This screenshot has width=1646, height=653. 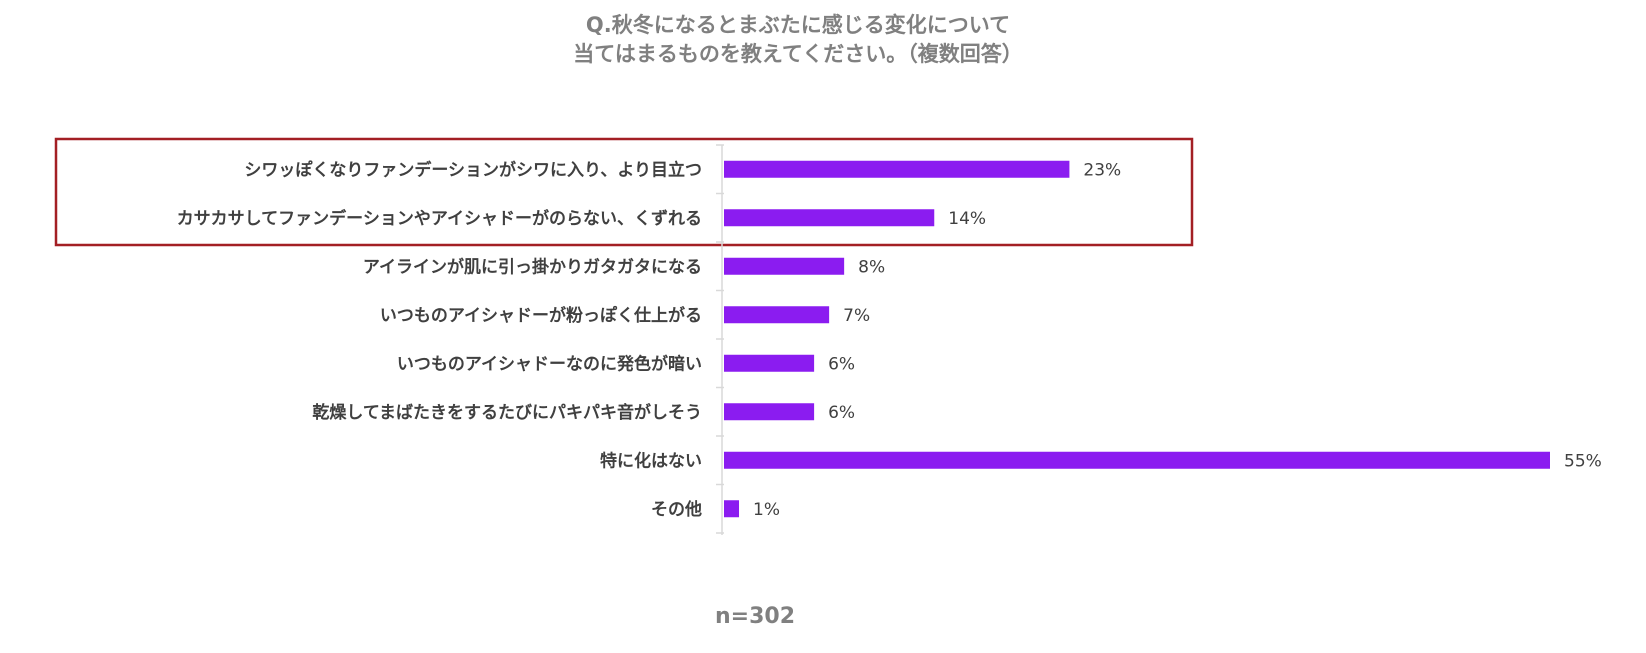 I want to click on value-label-4: 7%, so click(x=856, y=316).